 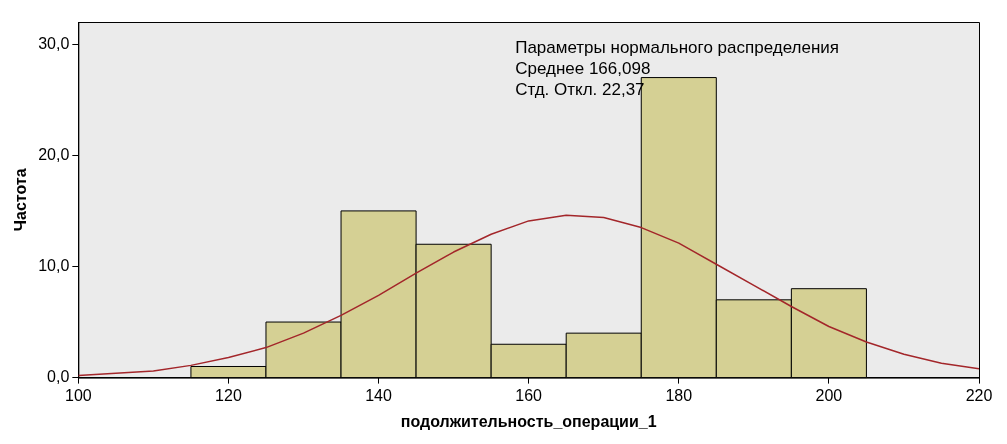 What do you see at coordinates (677, 48) in the screenshot?
I see `annotation: Параметры нормального распределения` at bounding box center [677, 48].